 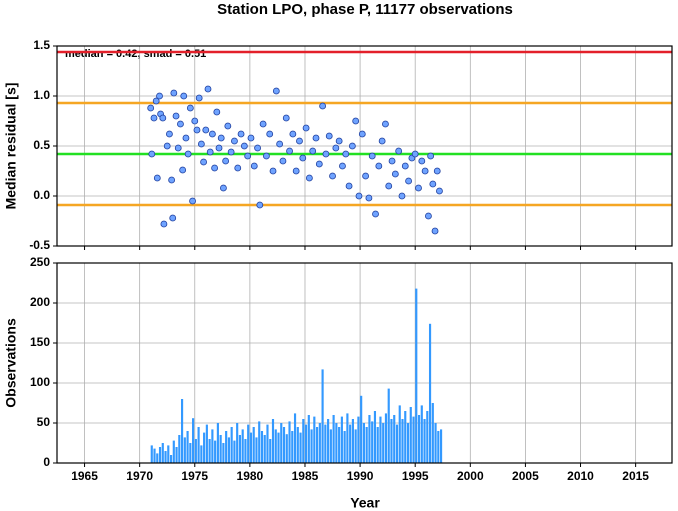 I want to click on x-tick-label: 1990, so click(x=360, y=476).